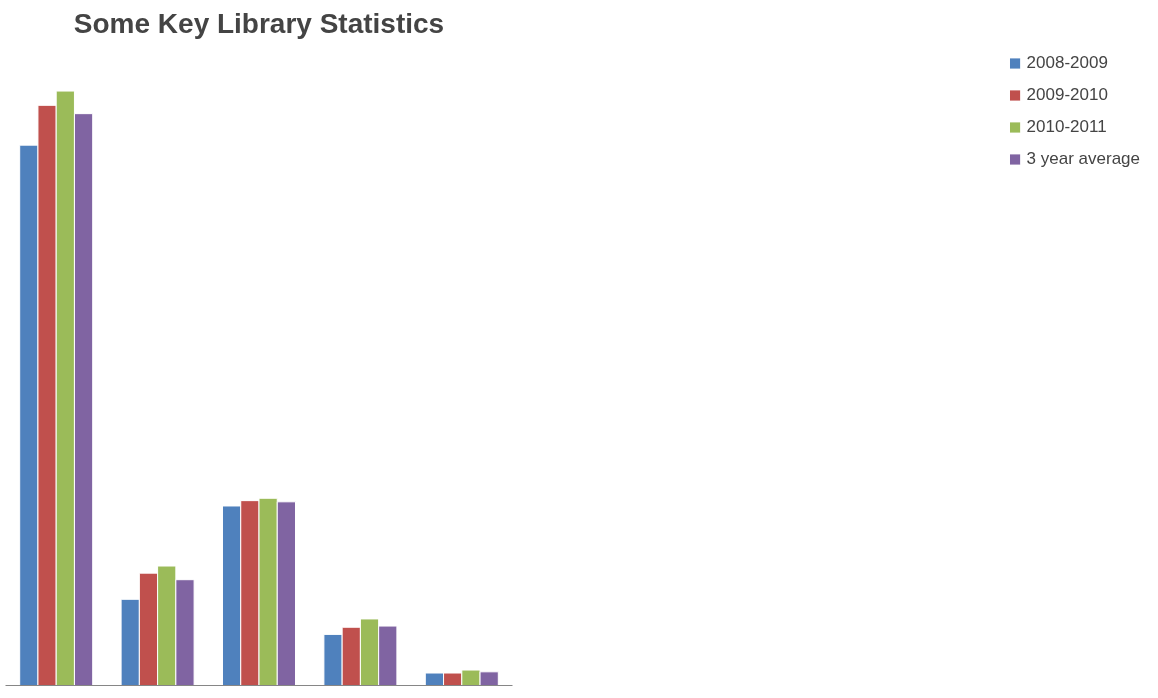  What do you see at coordinates (259, 23) in the screenshot?
I see `chart-title: Some Key Library Statistics` at bounding box center [259, 23].